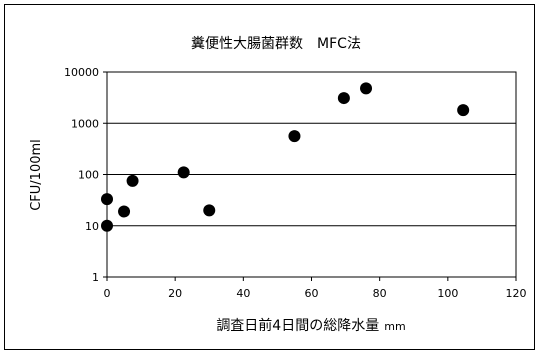 The image size is (541, 356). What do you see at coordinates (92, 226) in the screenshot?
I see `y-tick-label: 10` at bounding box center [92, 226].